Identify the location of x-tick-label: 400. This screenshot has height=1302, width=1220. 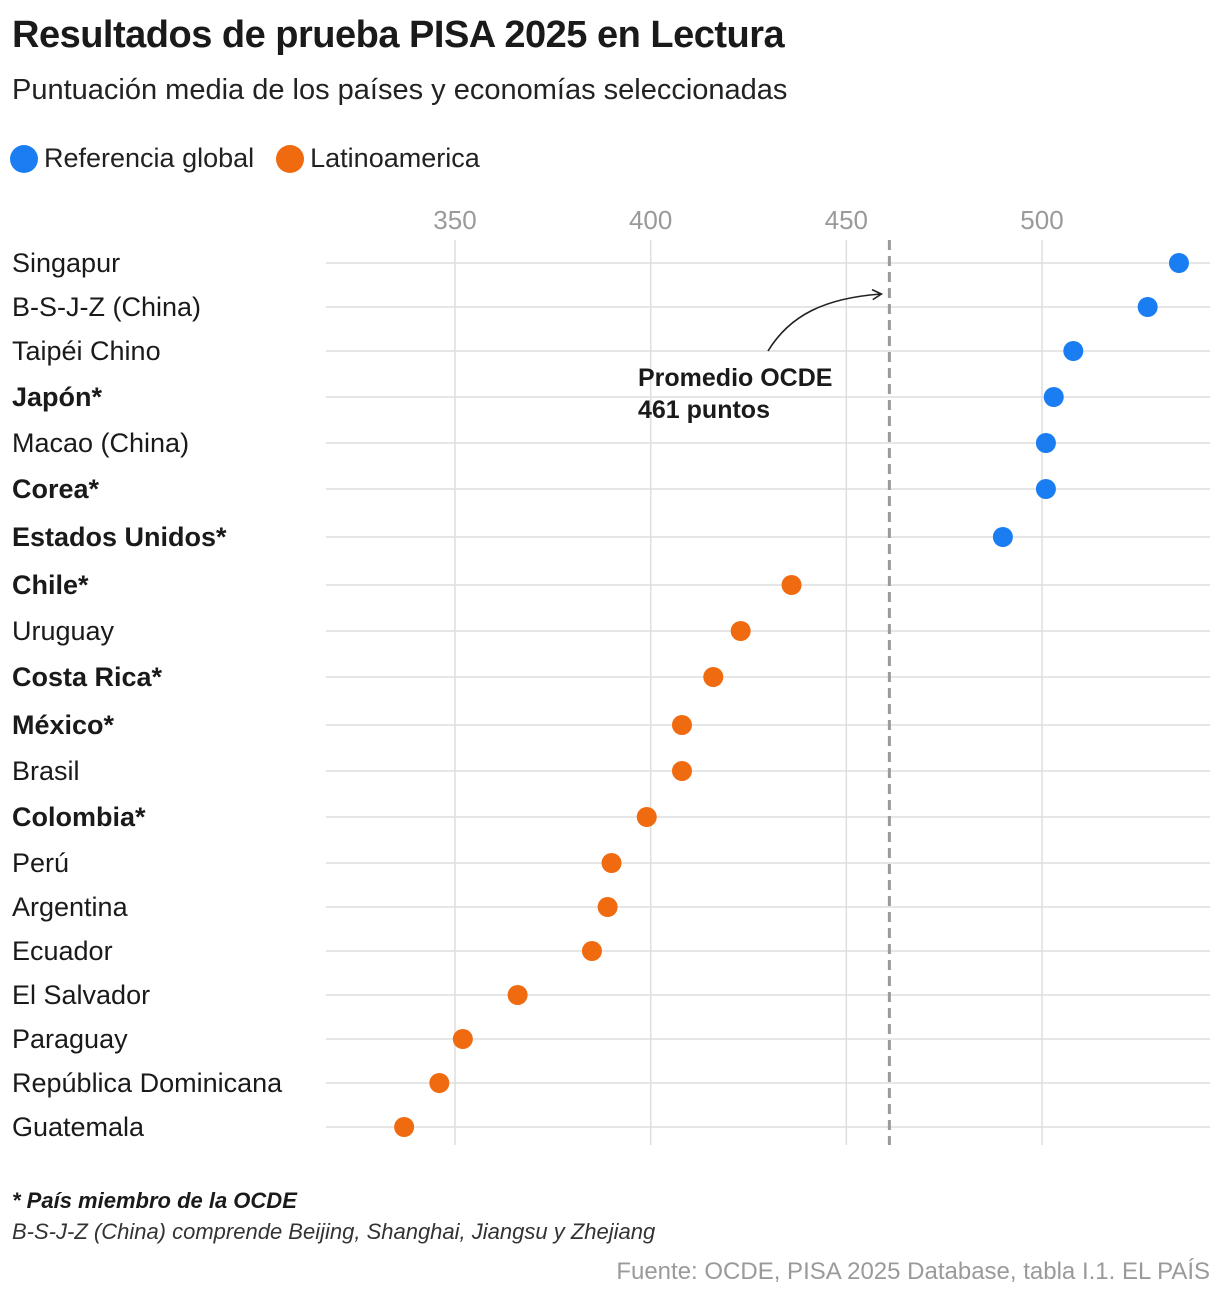
(650, 220).